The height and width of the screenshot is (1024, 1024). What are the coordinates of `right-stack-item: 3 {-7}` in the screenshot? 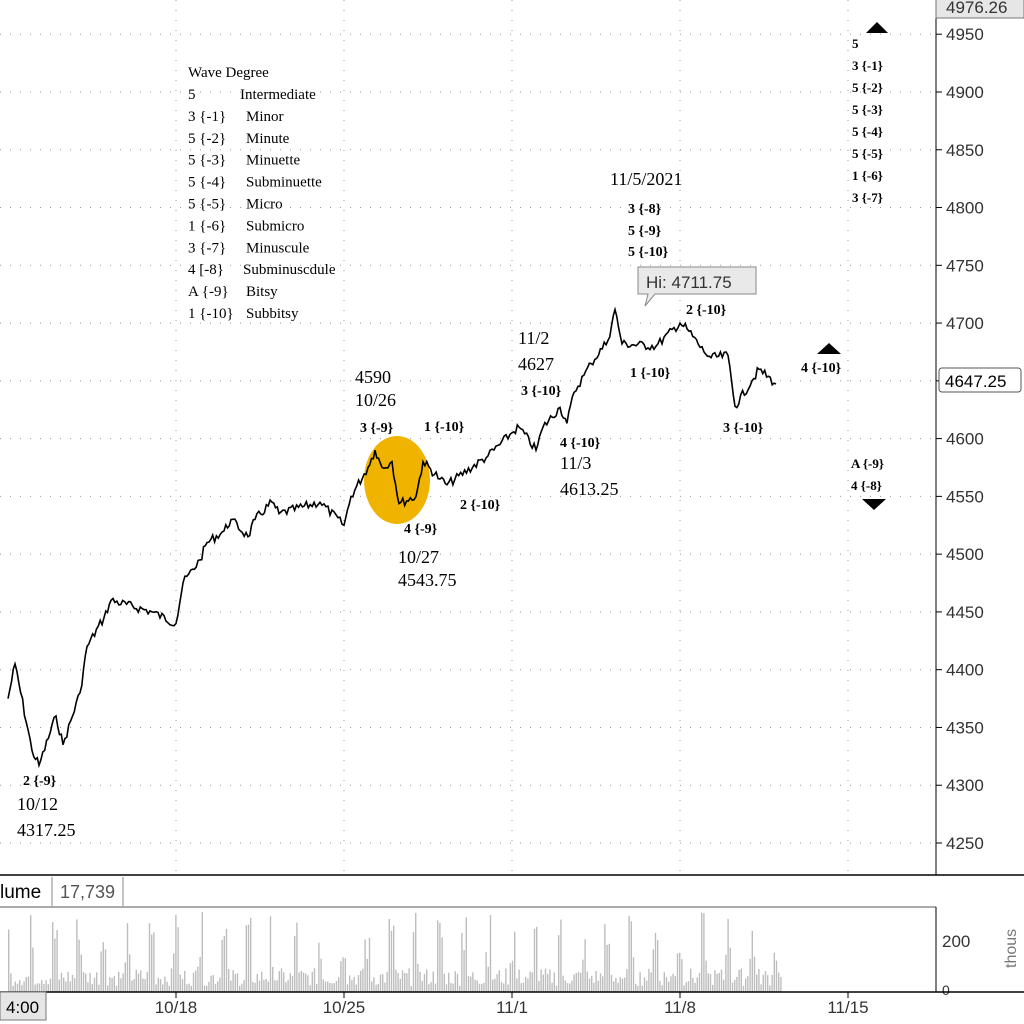 It's located at (867, 197).